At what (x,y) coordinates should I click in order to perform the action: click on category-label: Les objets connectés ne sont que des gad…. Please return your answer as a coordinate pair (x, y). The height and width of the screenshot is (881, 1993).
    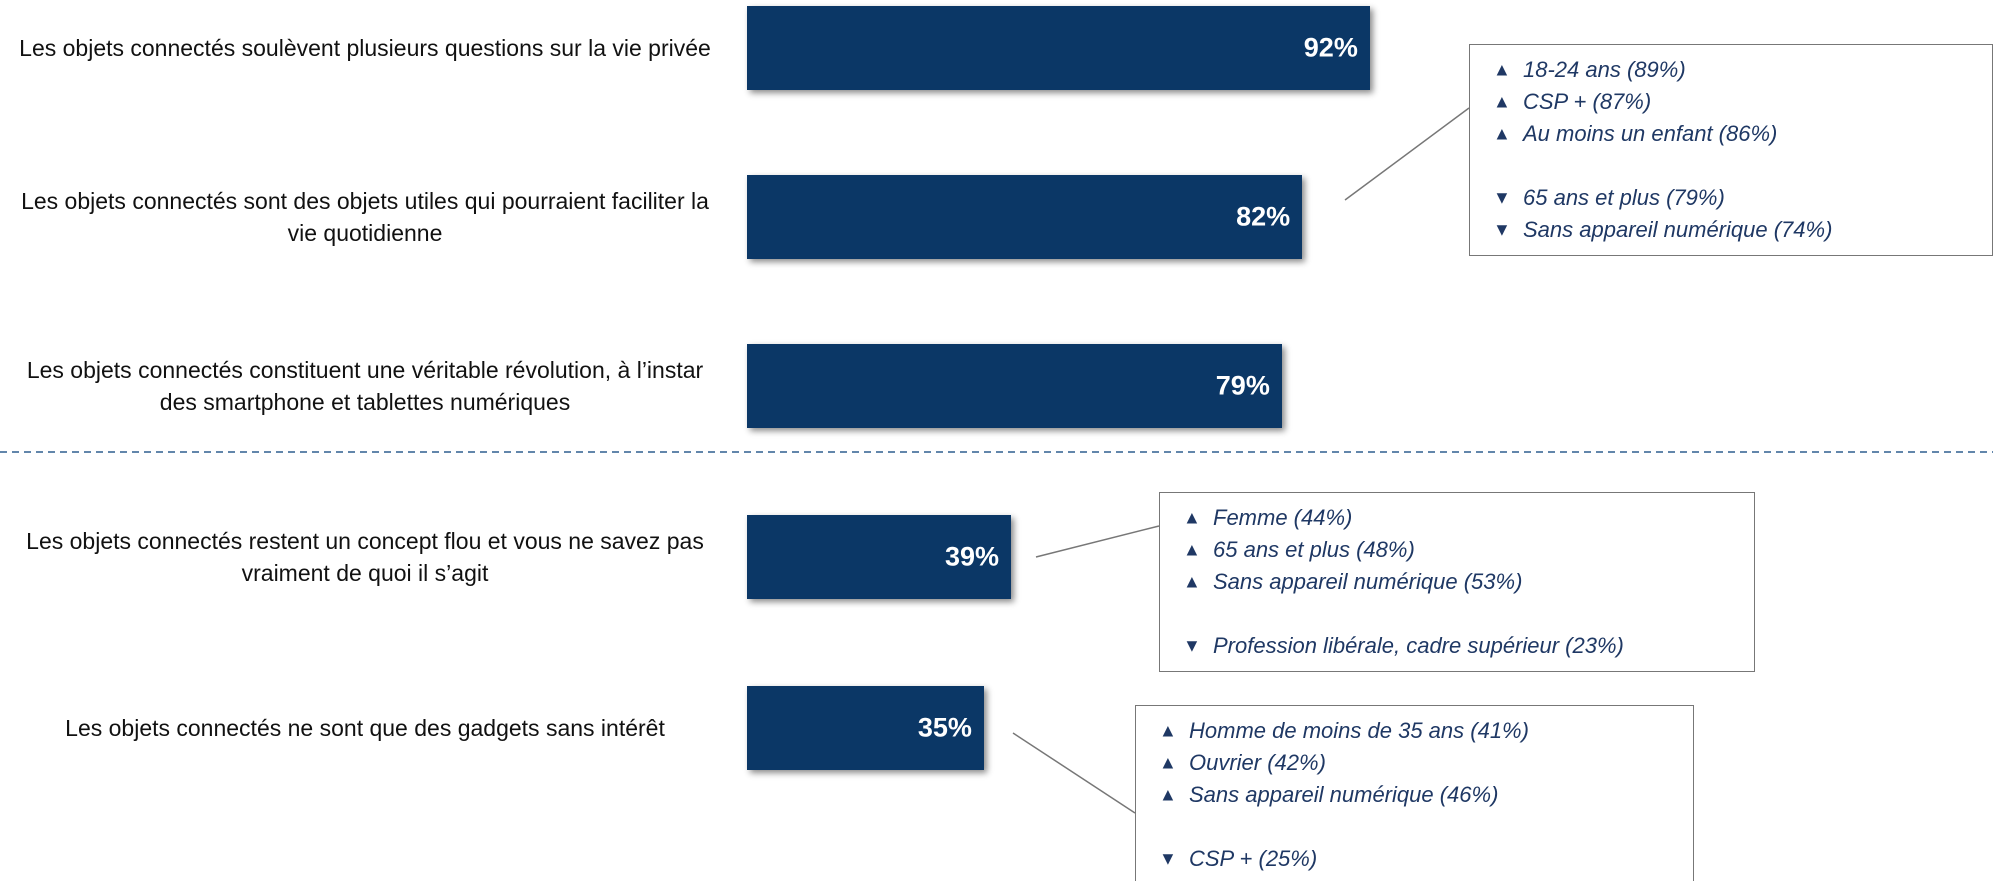
    Looking at the image, I should click on (365, 728).